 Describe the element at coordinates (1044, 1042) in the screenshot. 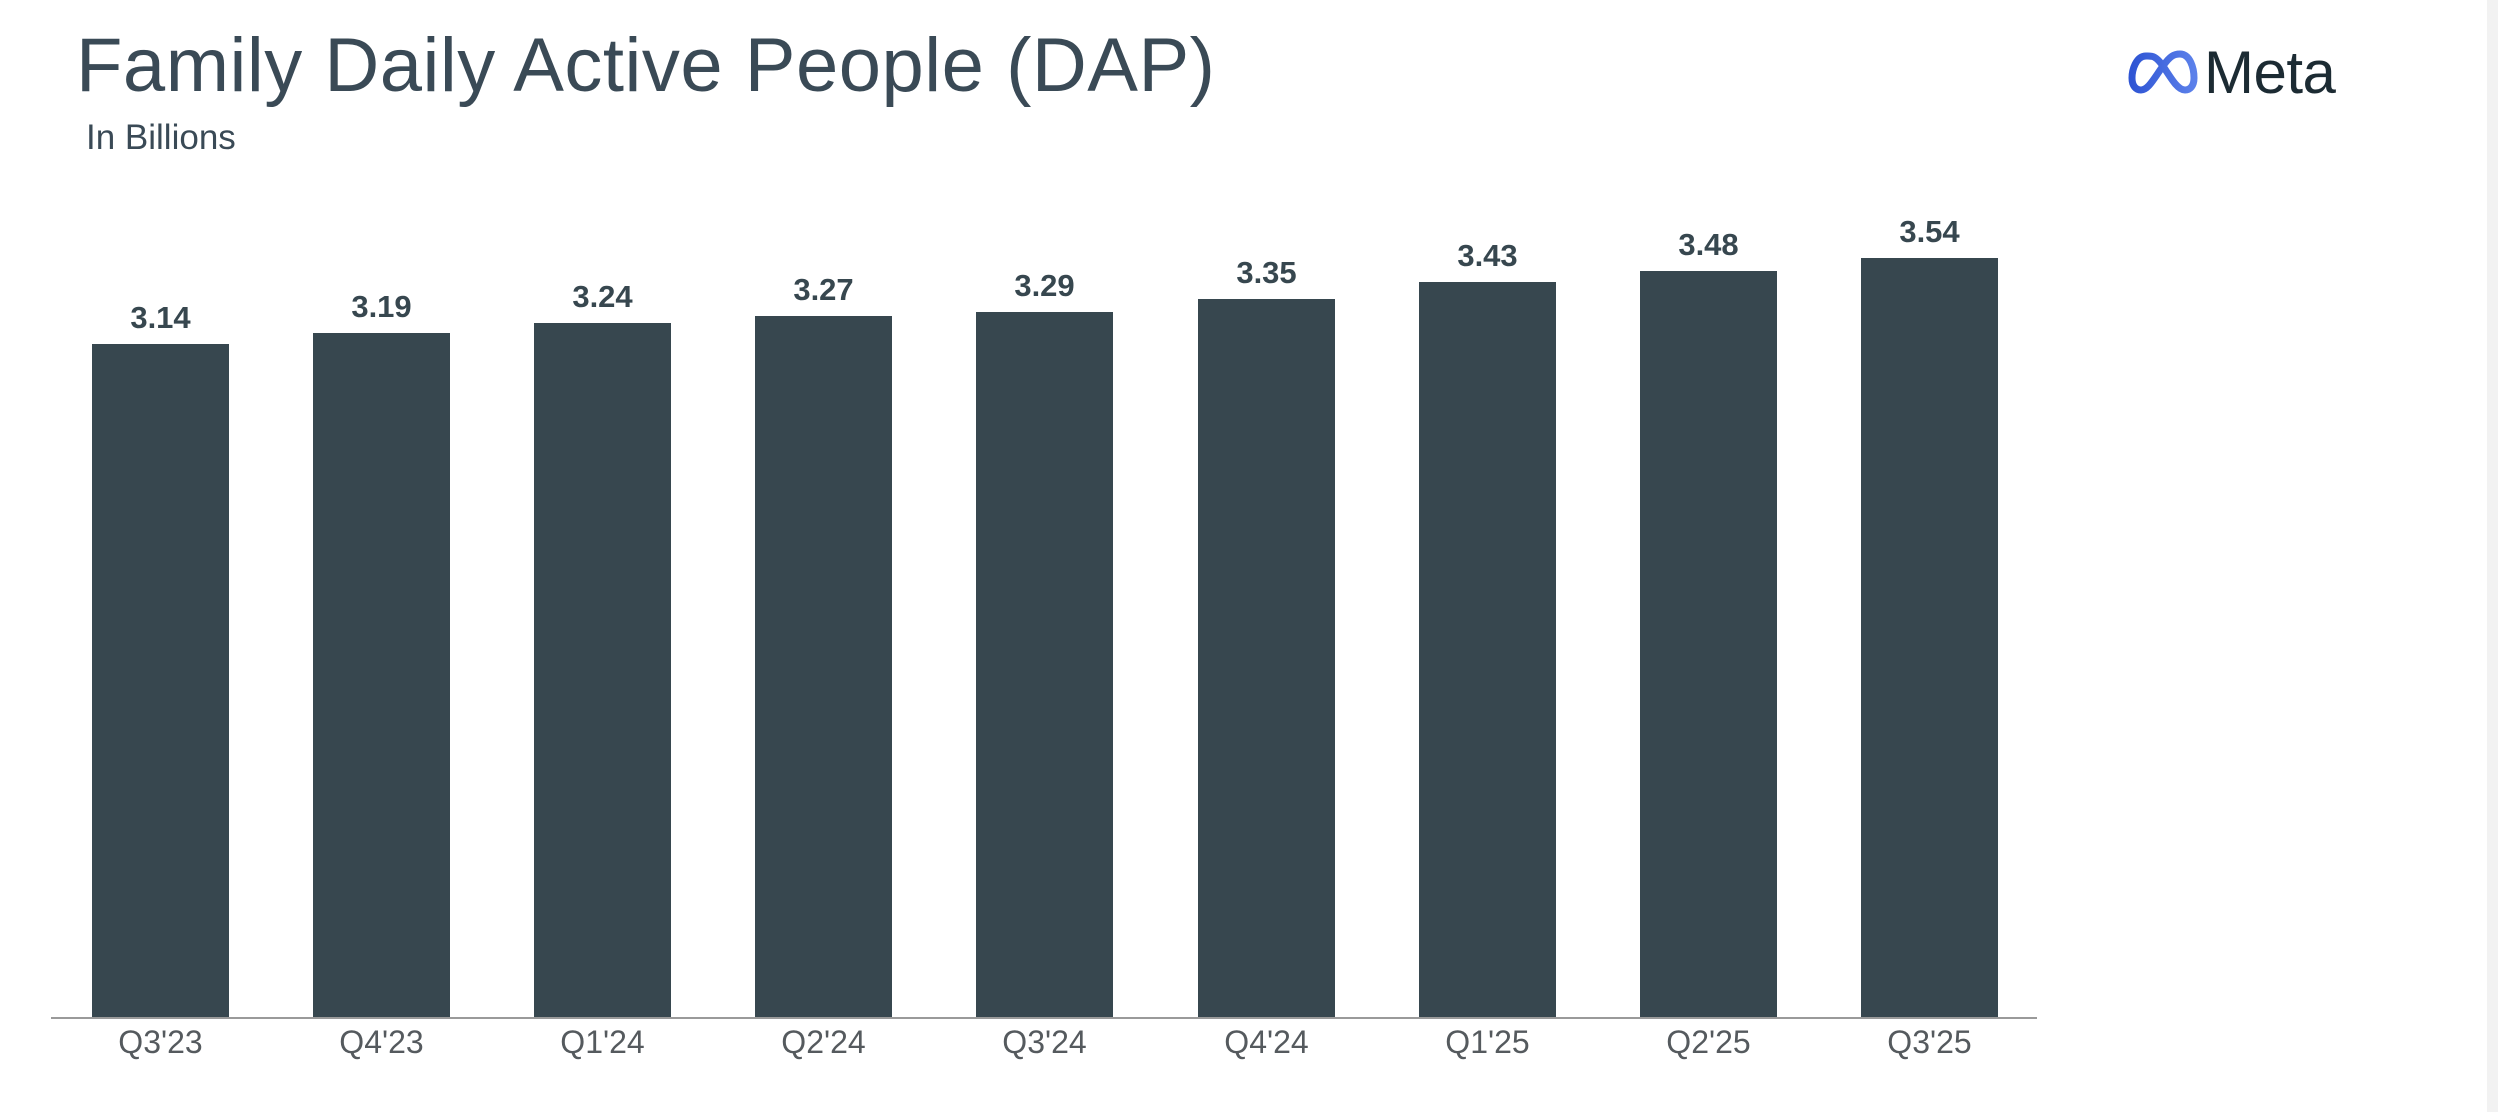

I see `x-axis-tick-label: Q3'24` at that location.